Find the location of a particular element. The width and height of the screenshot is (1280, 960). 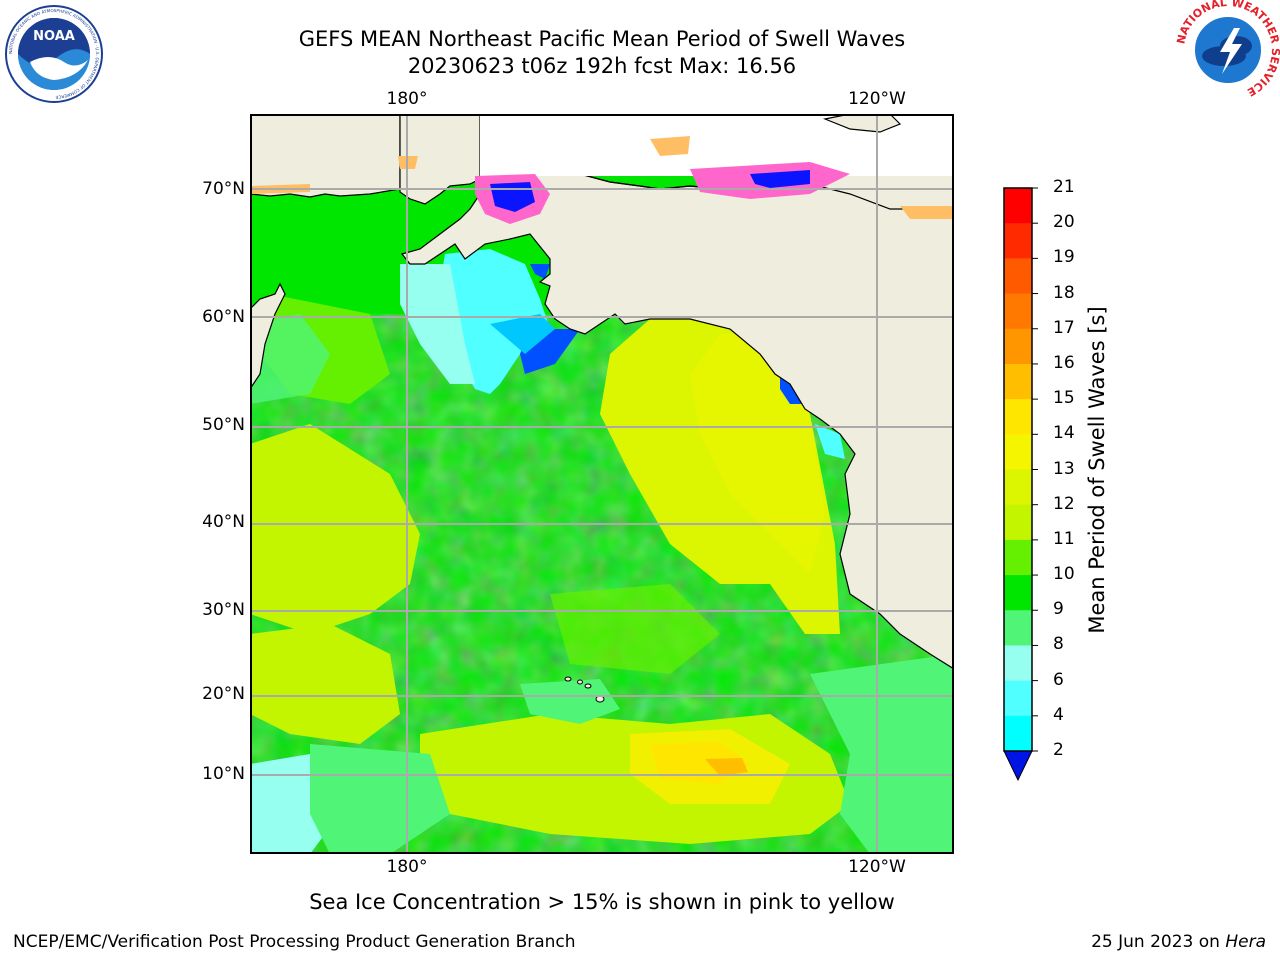

noaa-logo-text: NOAA is located at coordinates (54, 36).